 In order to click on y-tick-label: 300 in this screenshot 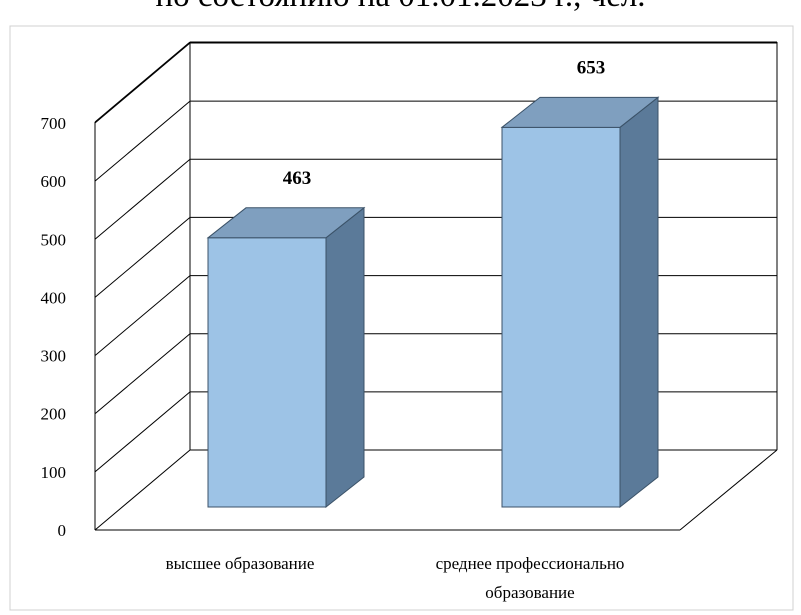, I will do `click(54, 356)`.